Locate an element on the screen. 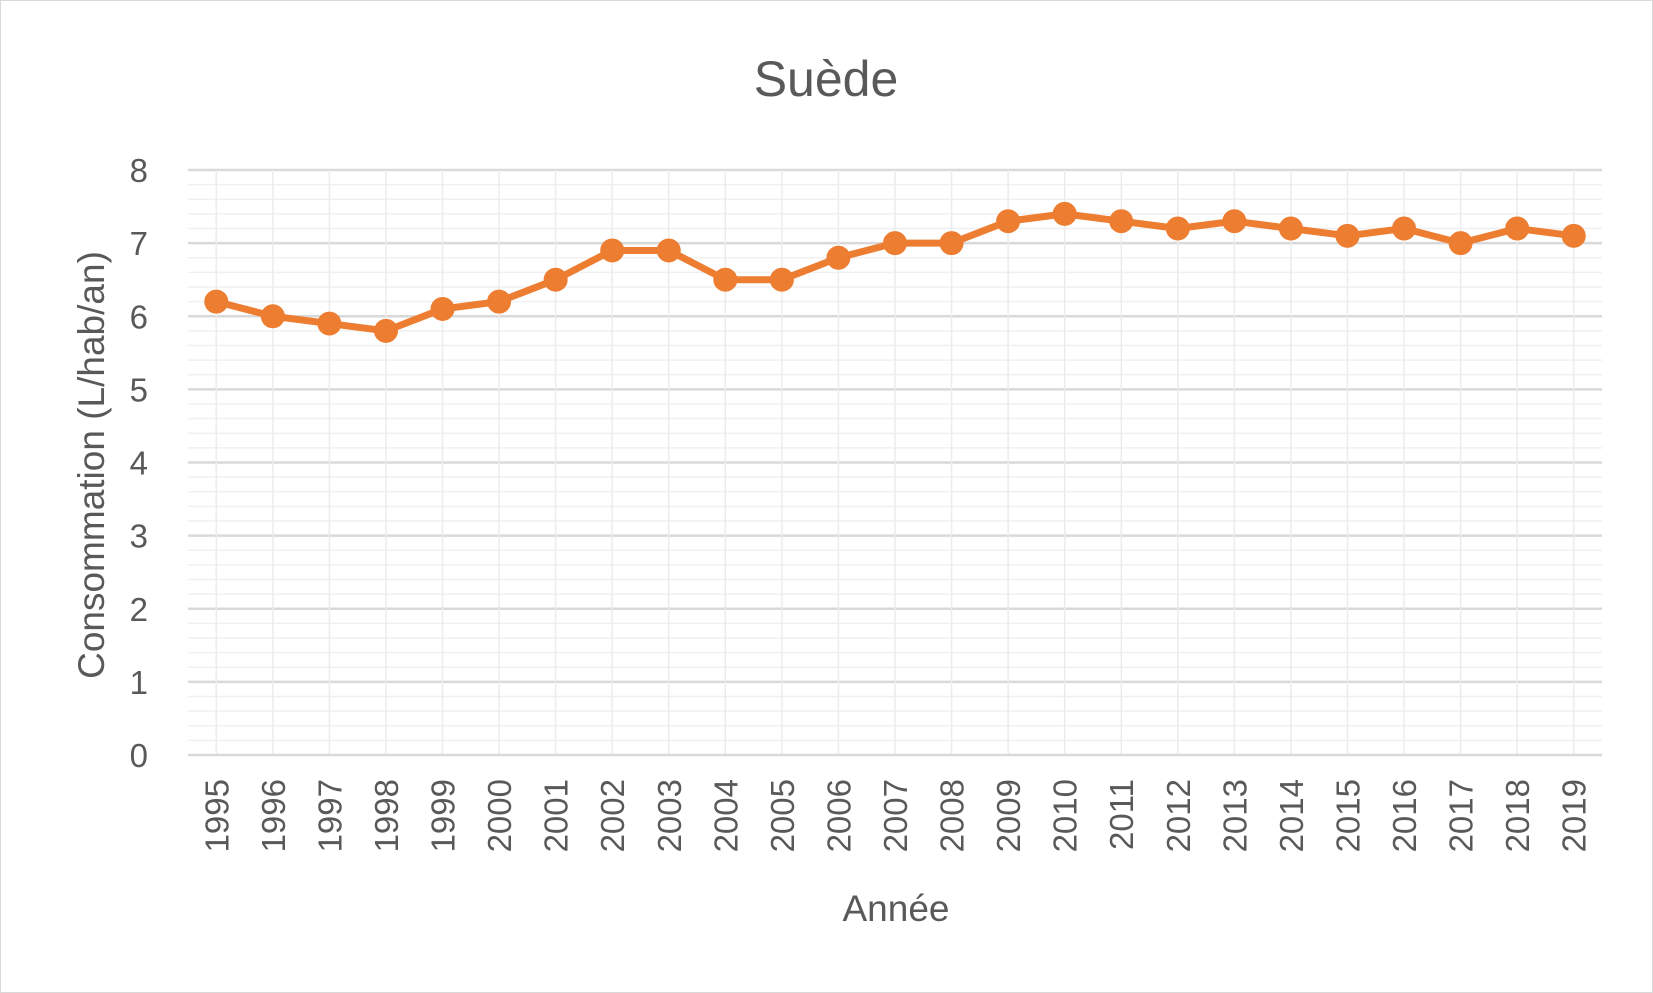 The image size is (1653, 993). x-tick-label: 2003 is located at coordinates (669, 815).